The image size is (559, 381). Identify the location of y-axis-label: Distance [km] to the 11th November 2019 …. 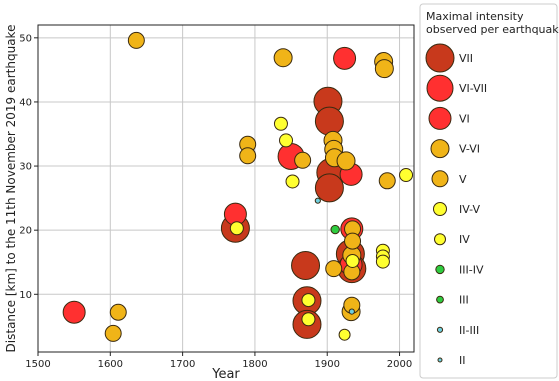
(11, 189).